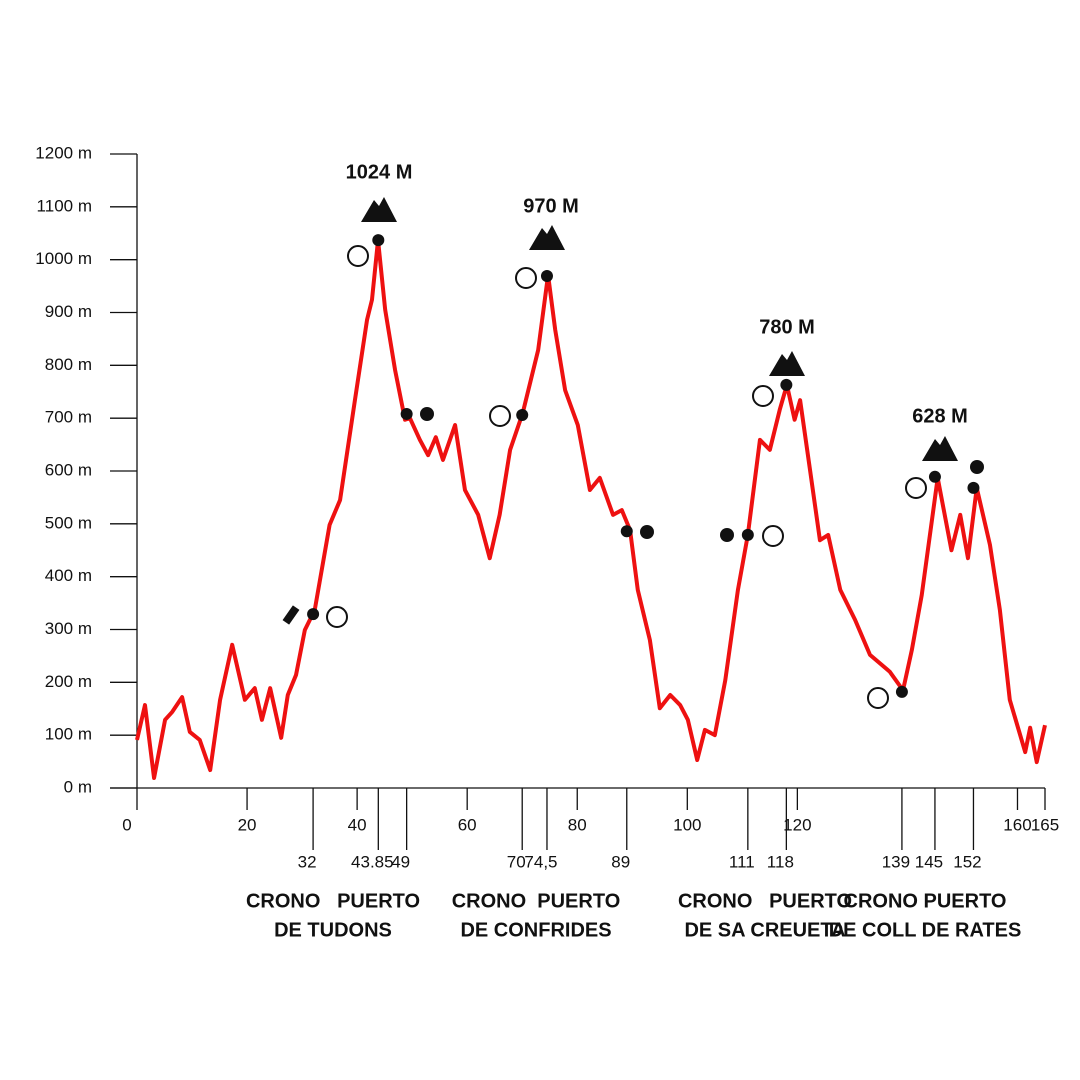 The width and height of the screenshot is (1080, 1080). What do you see at coordinates (620, 861) in the screenshot?
I see `x-tick-label: 89` at bounding box center [620, 861].